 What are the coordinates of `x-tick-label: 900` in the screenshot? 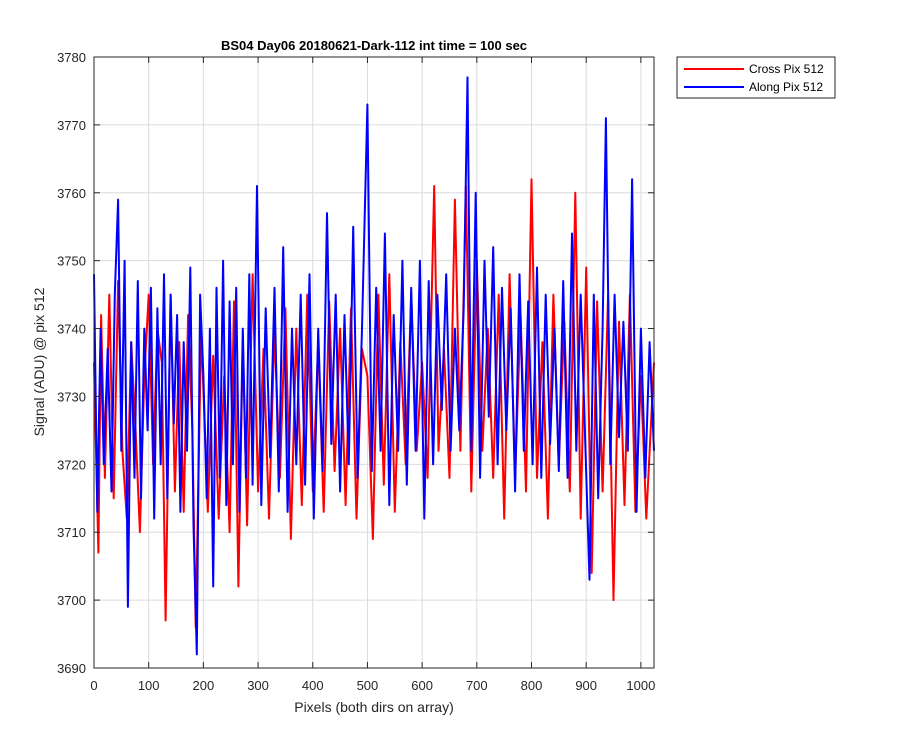 It's located at (586, 685).